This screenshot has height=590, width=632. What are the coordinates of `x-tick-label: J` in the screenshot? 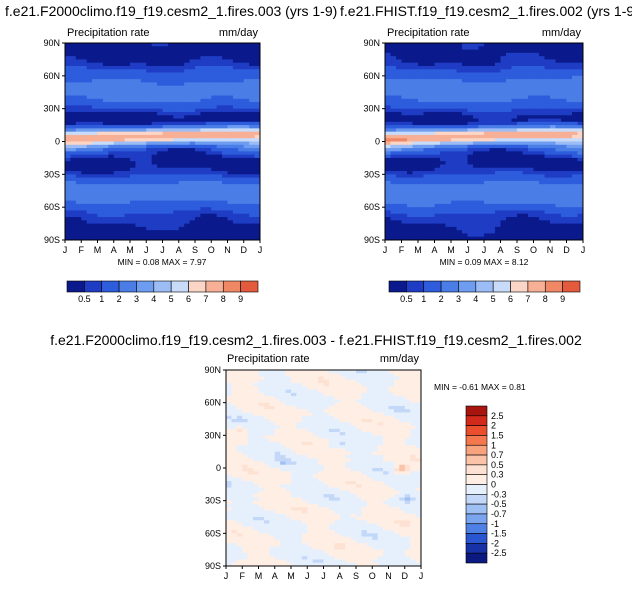 It's located at (146, 250).